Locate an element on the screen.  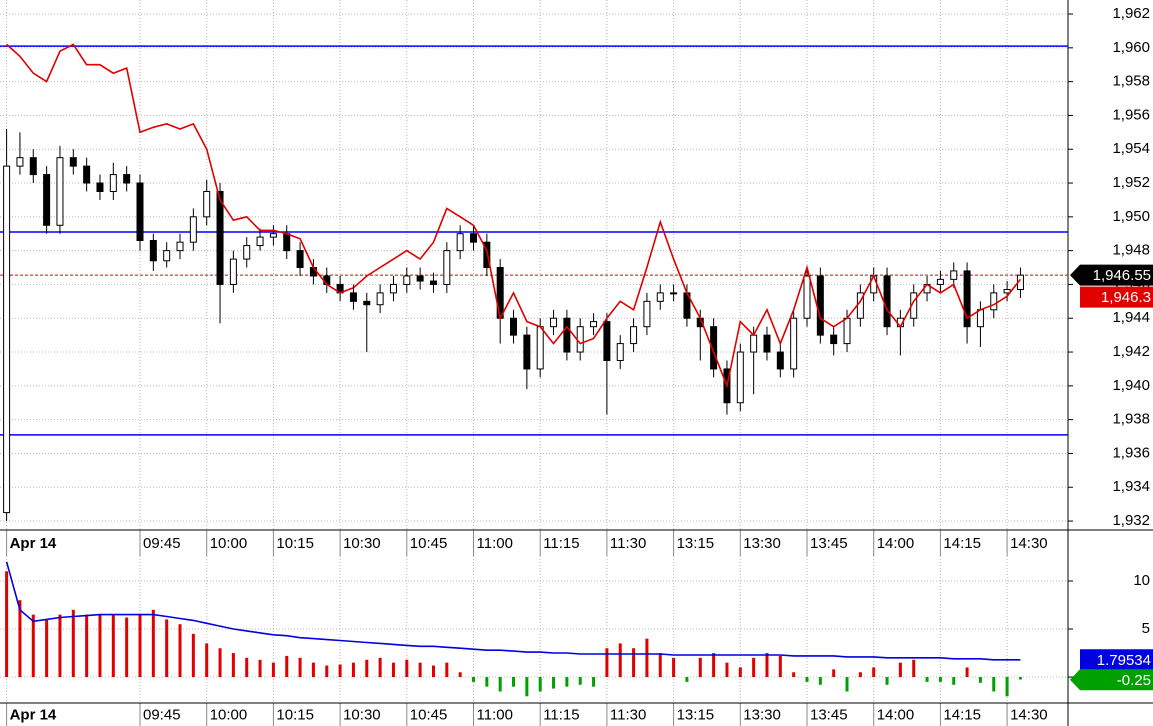
x-tick-label: 09:45 is located at coordinates (162, 543).